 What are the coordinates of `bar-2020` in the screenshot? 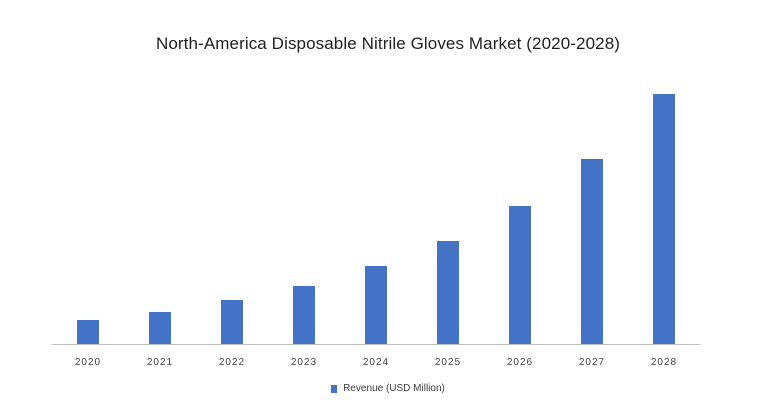 It's located at (88, 332).